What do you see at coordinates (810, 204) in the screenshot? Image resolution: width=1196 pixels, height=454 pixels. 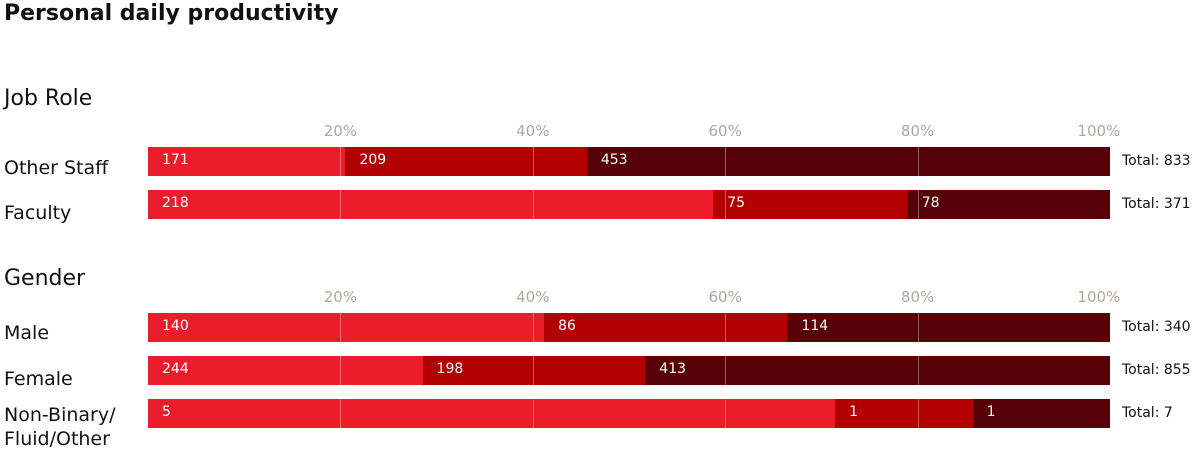 I see `bar-segment: 75` at bounding box center [810, 204].